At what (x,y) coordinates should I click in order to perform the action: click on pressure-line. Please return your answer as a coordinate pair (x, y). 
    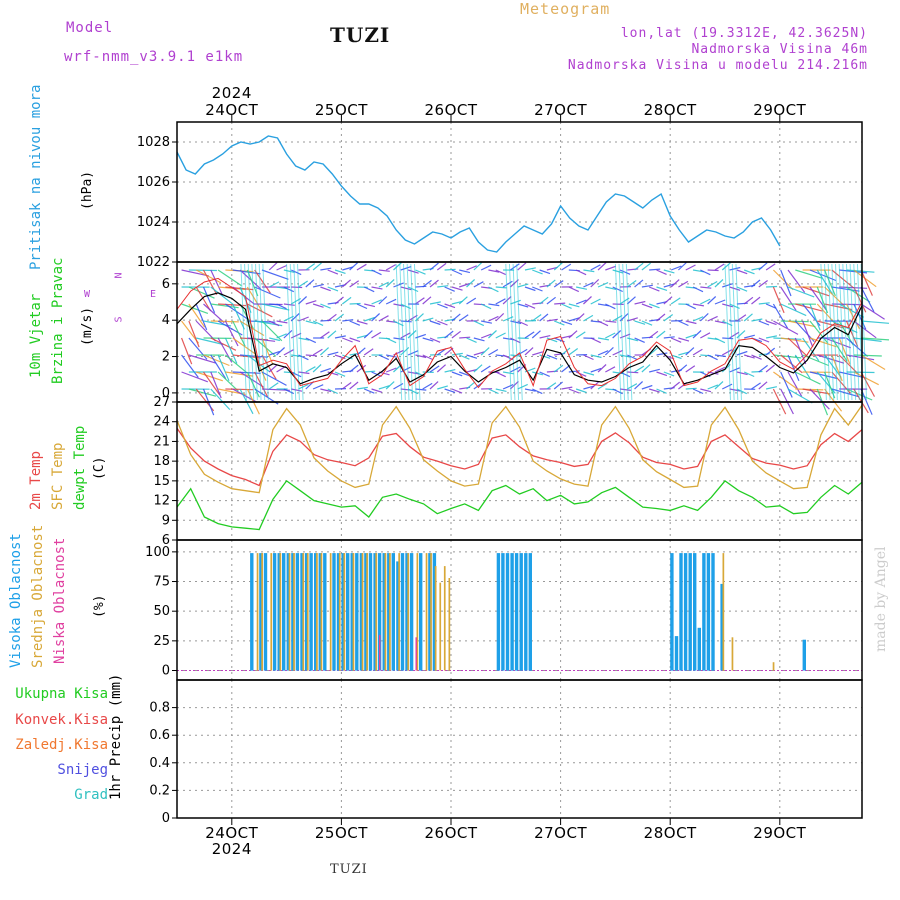
    Looking at the image, I should click on (478, 194).